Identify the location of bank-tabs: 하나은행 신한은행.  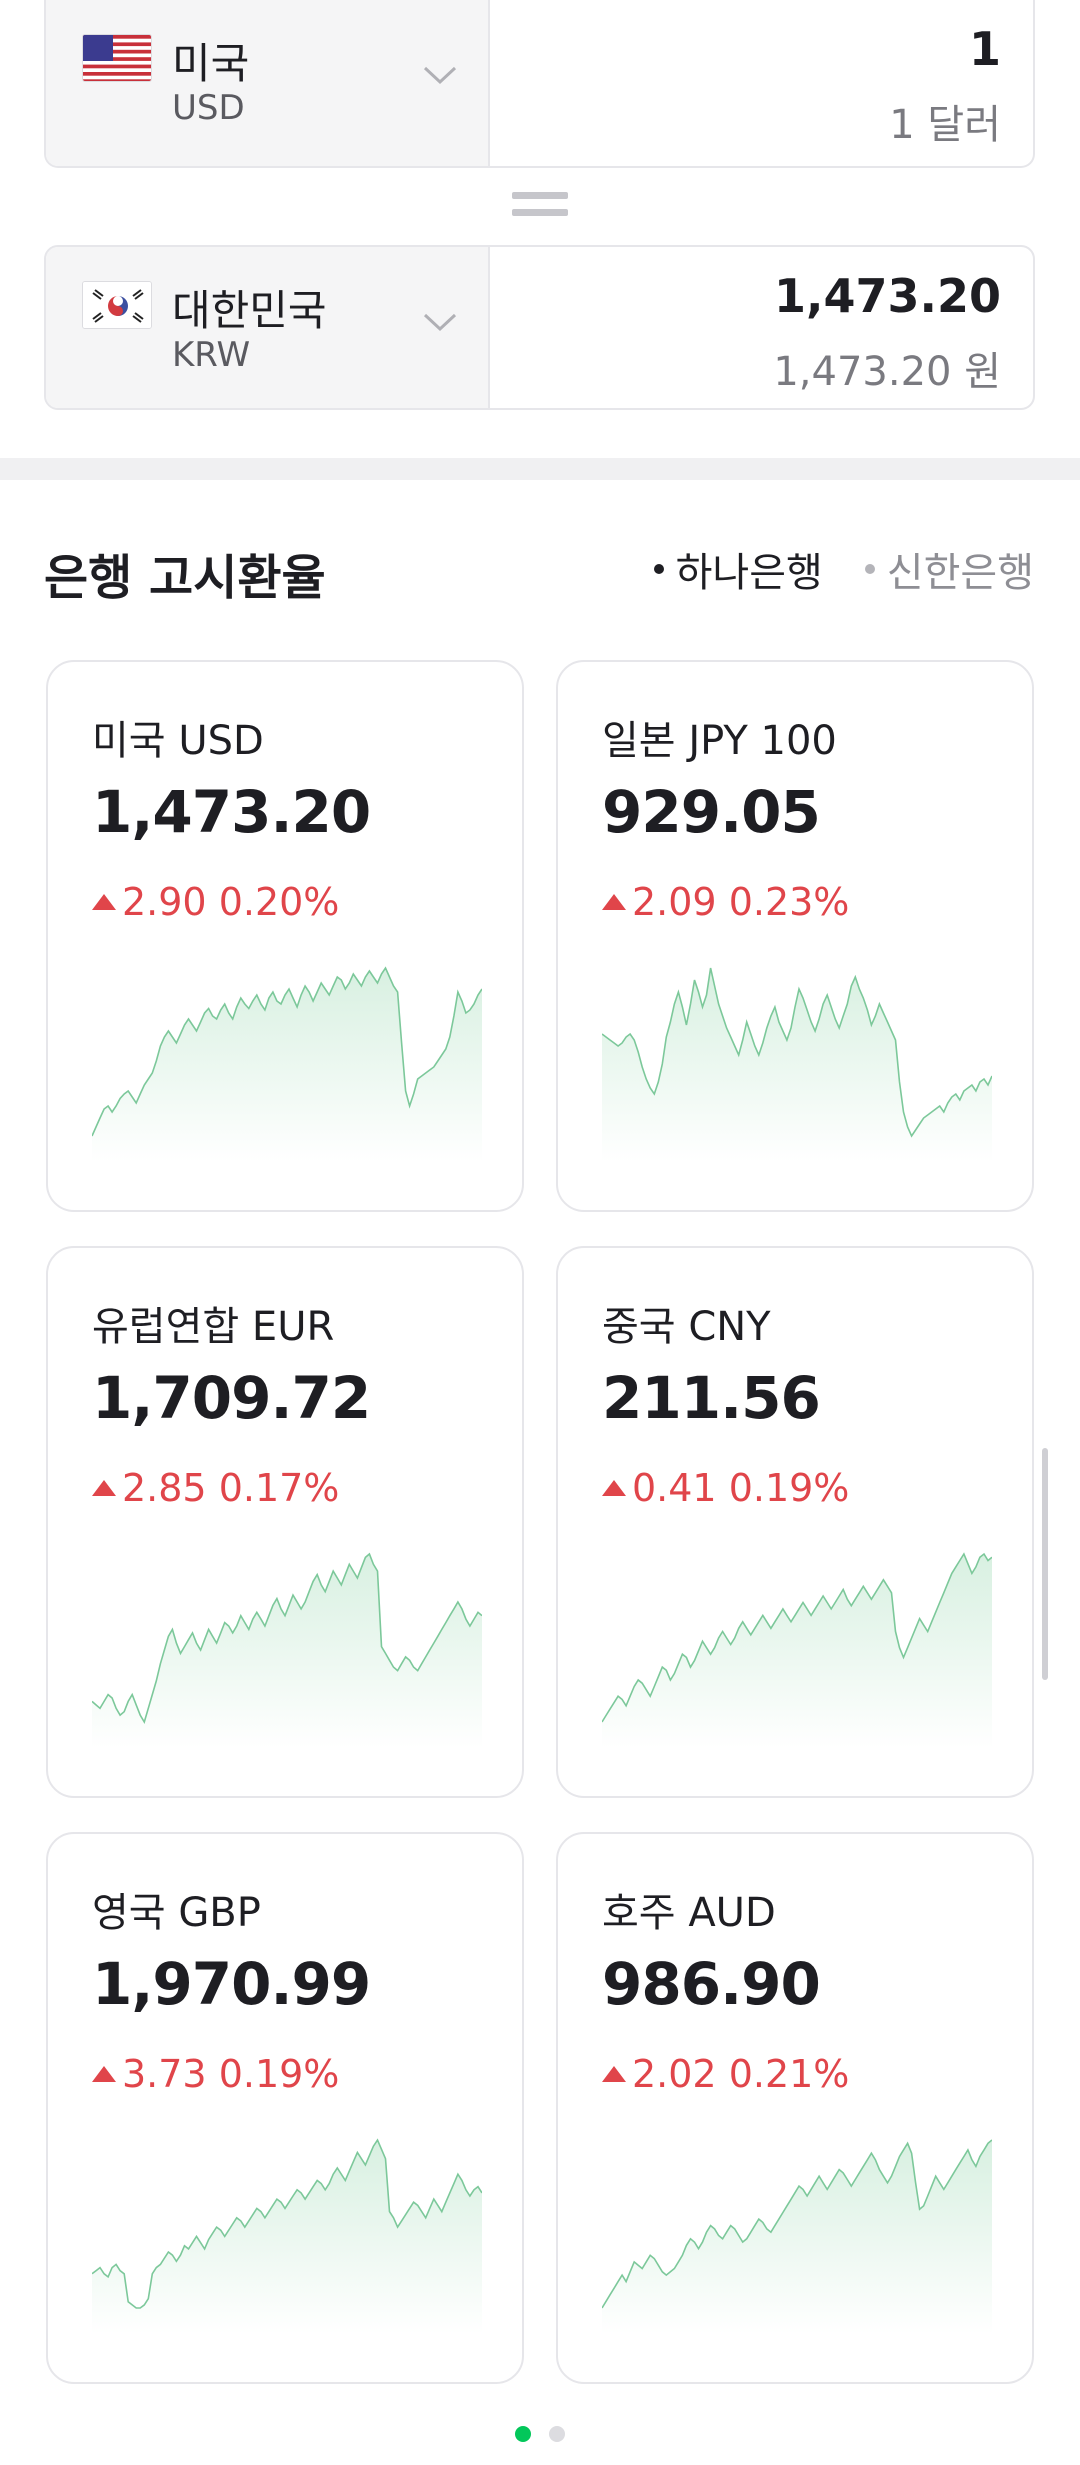
(843, 569).